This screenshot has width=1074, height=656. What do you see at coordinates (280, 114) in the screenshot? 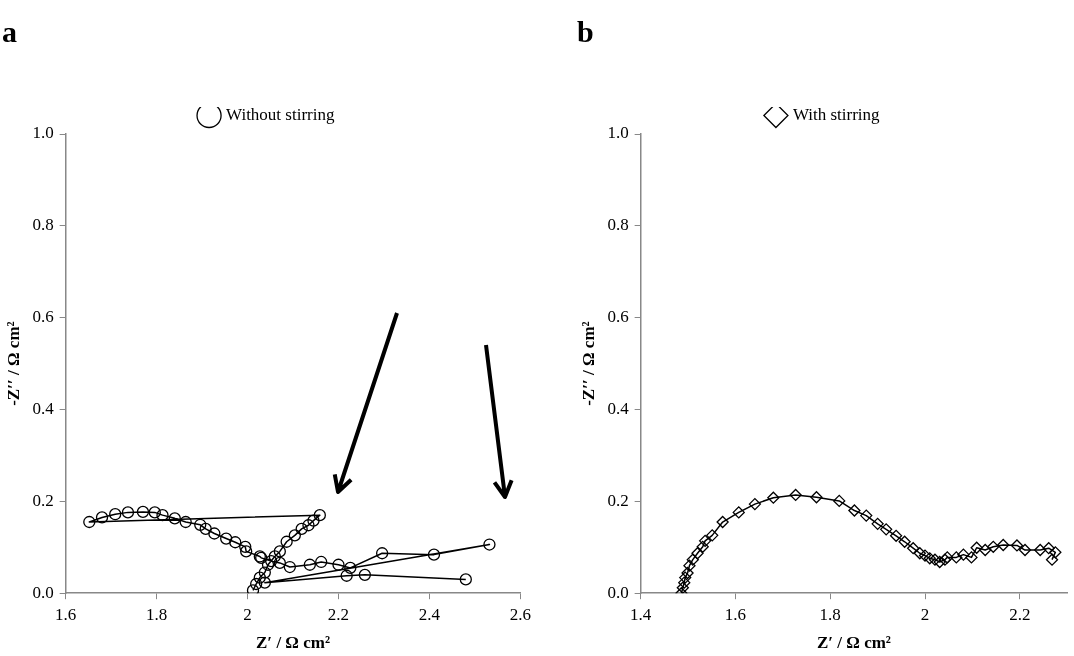
I see `legend-label: Without stirring` at bounding box center [280, 114].